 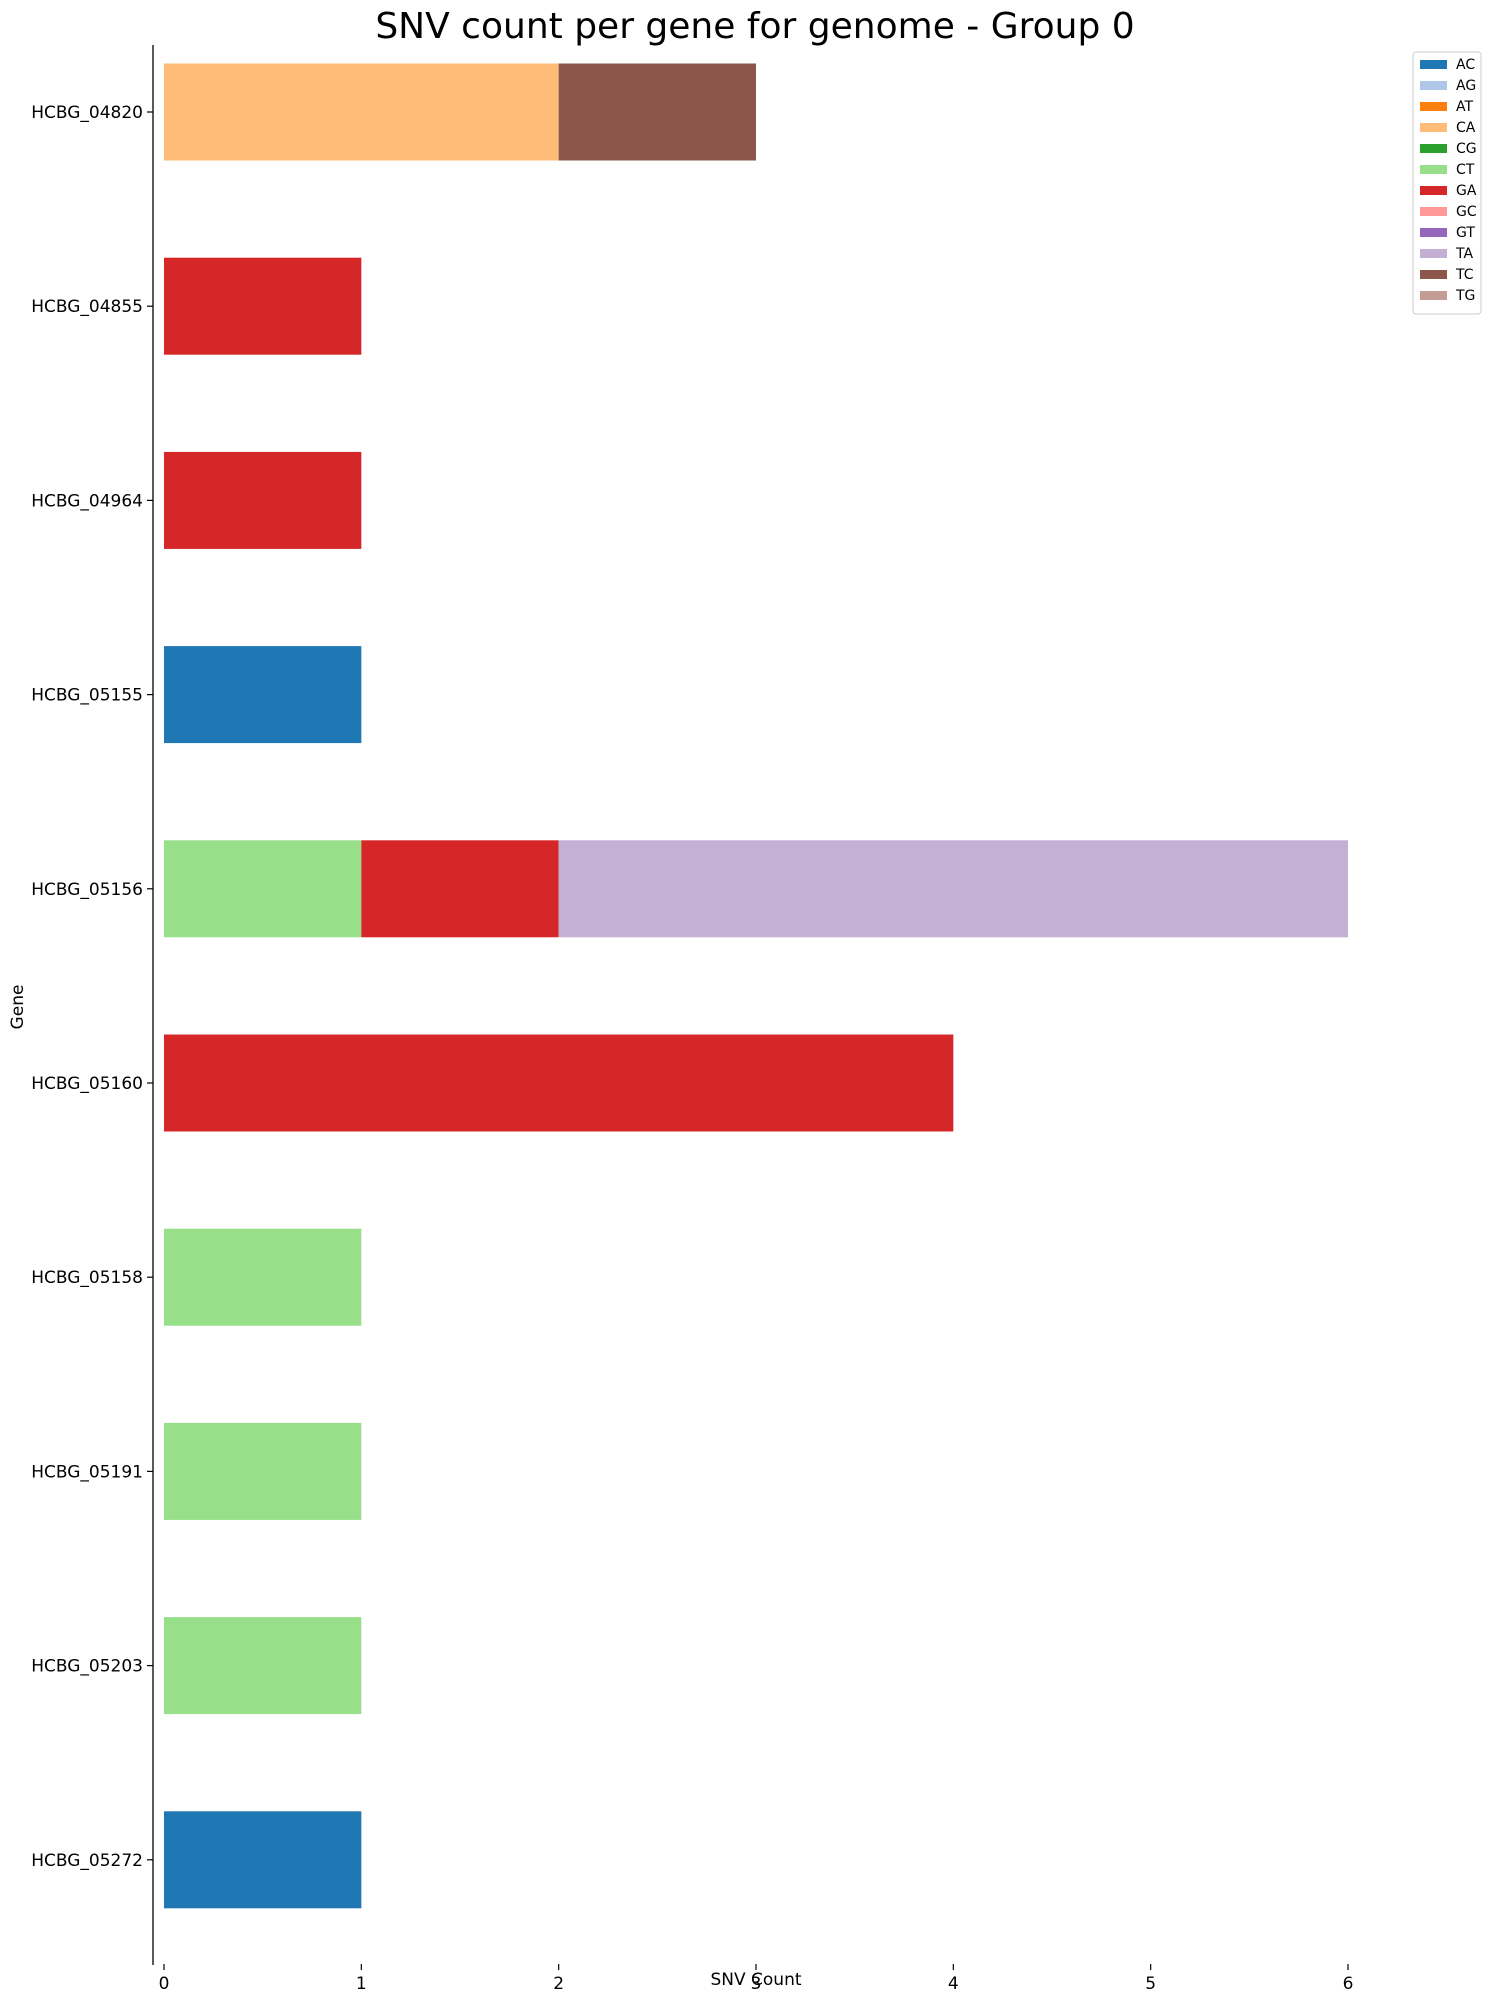 I want to click on legend-label-TG: TG, so click(x=1465, y=296).